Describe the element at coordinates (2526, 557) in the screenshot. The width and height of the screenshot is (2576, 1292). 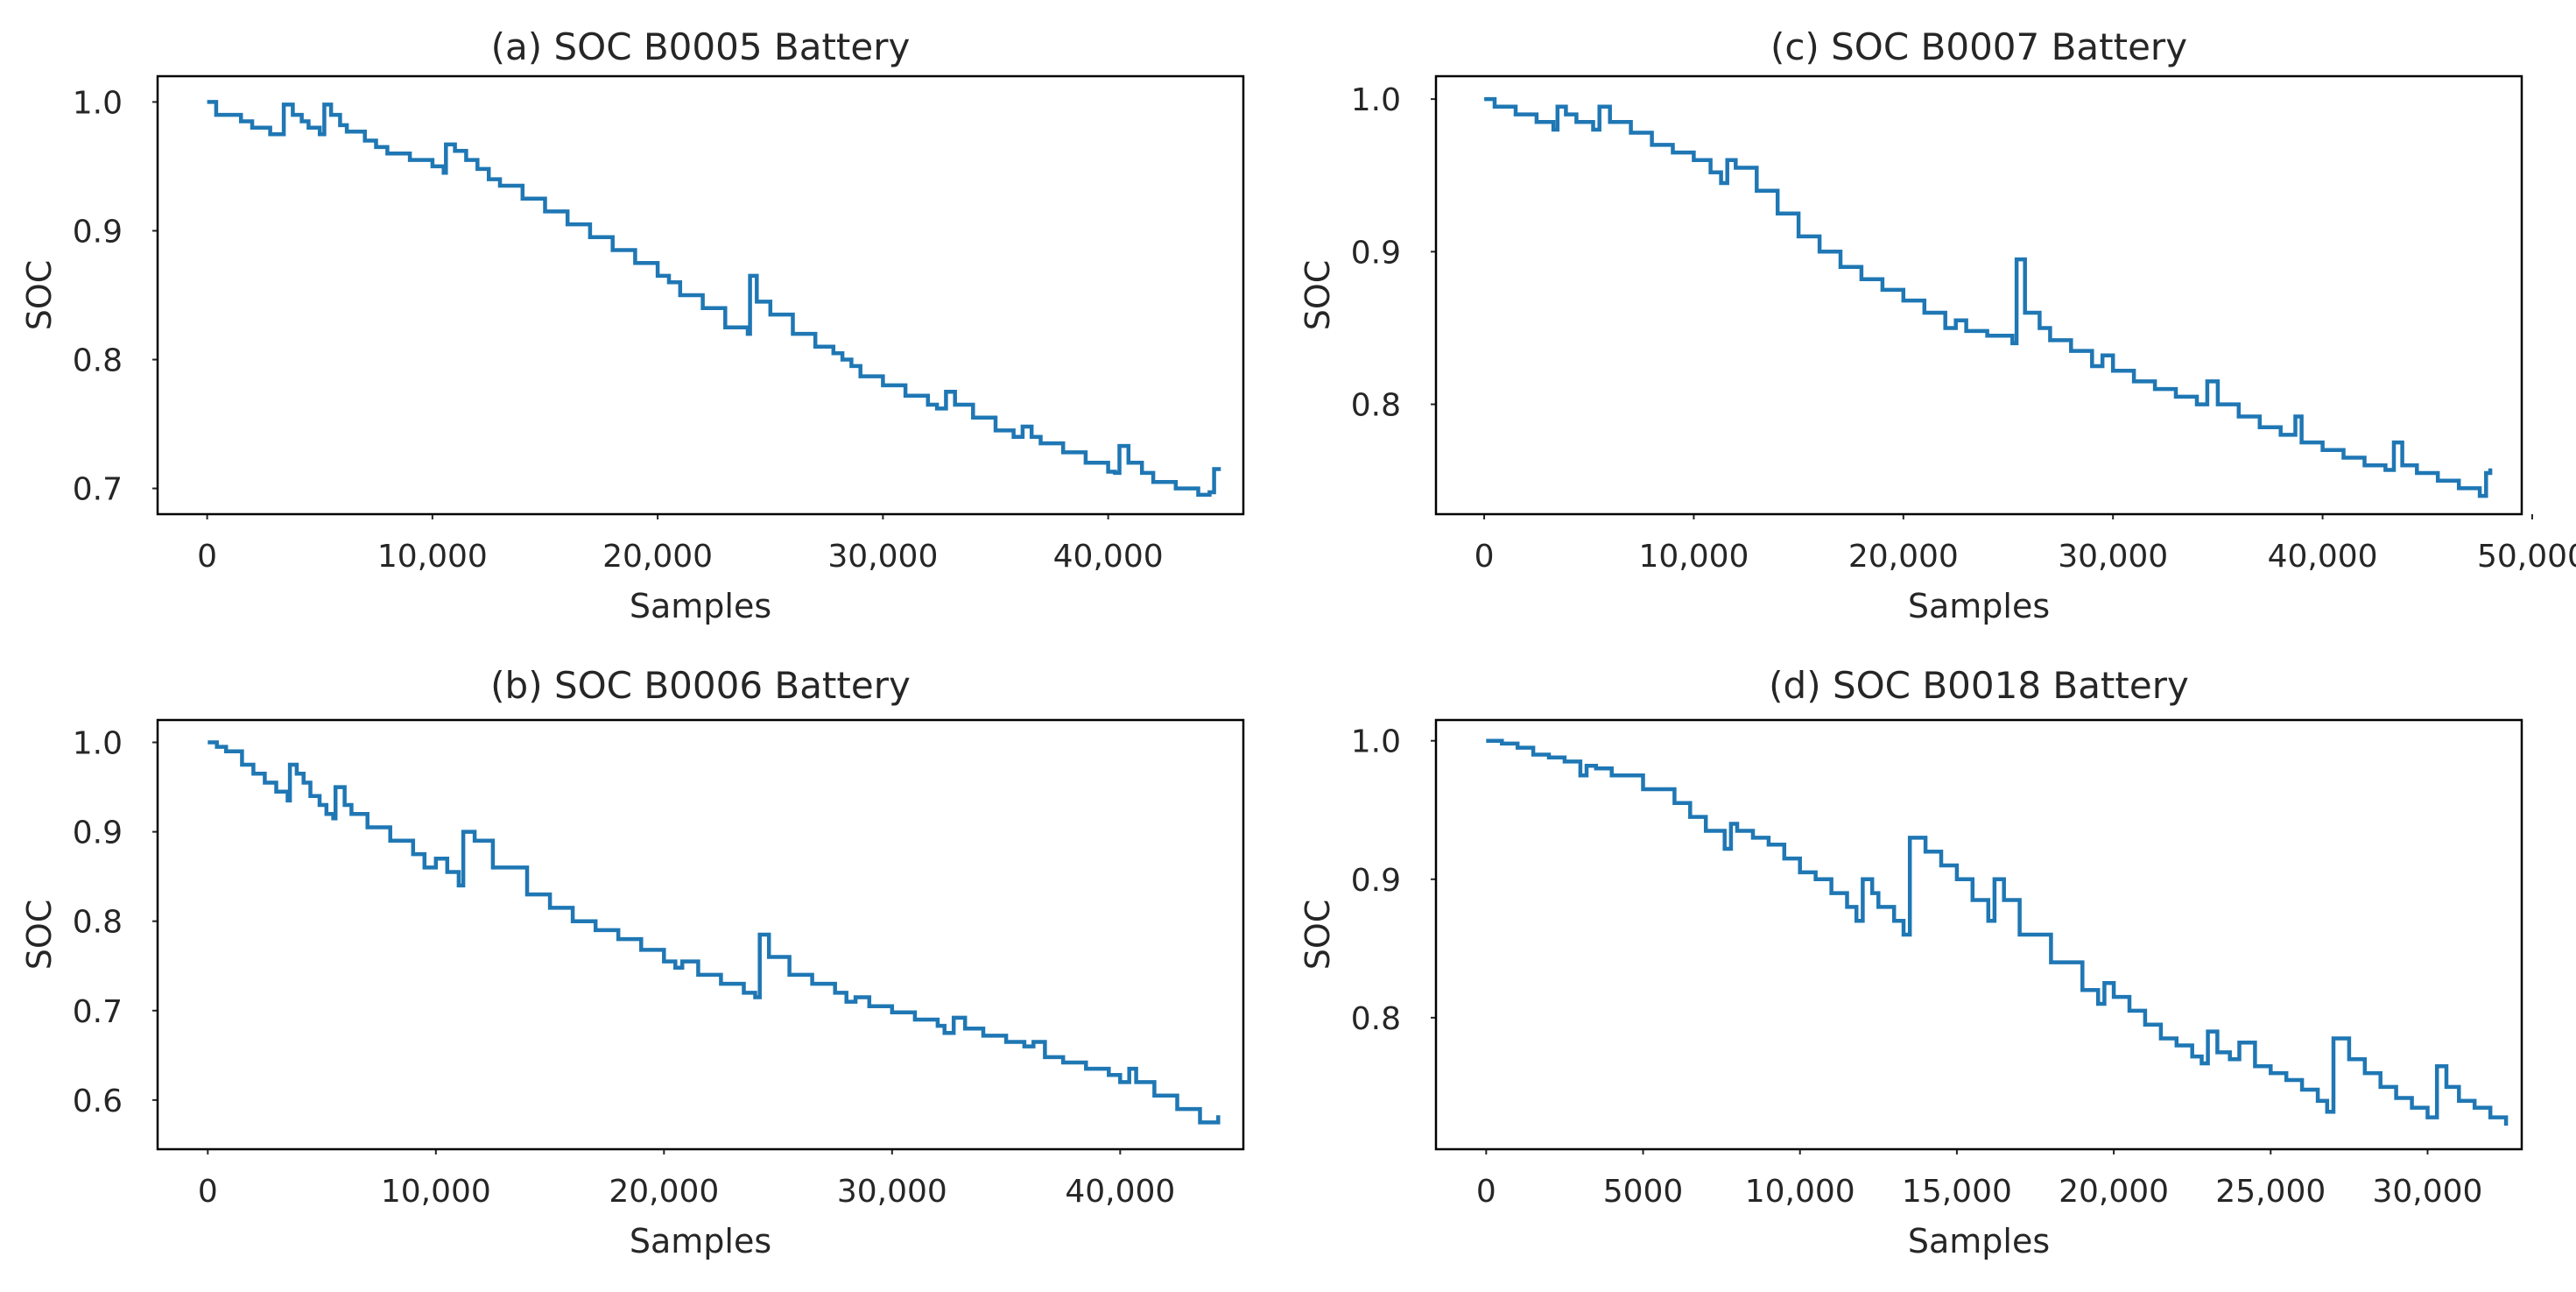
I see `x-tick-label: 50,000` at that location.